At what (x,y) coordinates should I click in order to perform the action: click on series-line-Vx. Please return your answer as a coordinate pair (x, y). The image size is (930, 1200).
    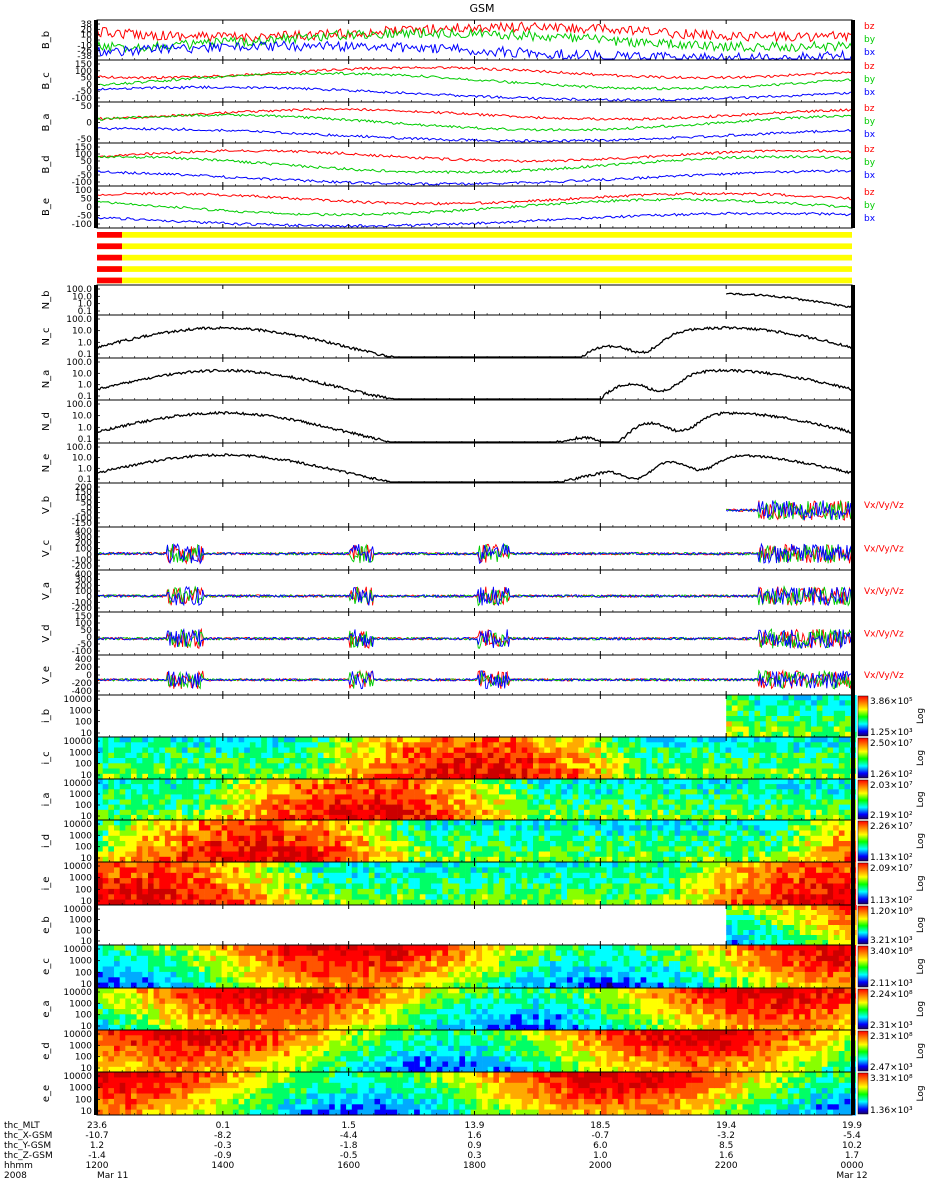
    Looking at the image, I should click on (789, 510).